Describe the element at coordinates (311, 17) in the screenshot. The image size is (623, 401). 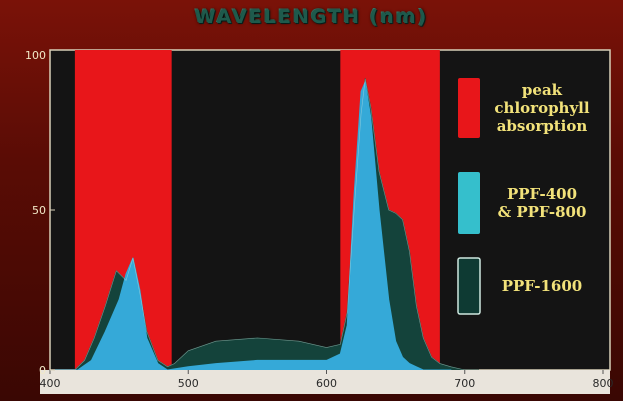
I see `chart-title: WAVELENGTH (nm)` at that location.